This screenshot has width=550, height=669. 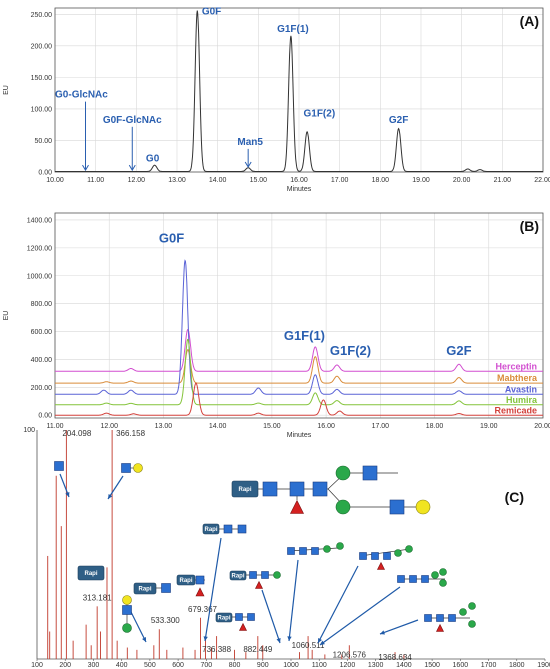 What do you see at coordinates (299, 350) in the screenshot?
I see `panel-b-trace-herceptin` at bounding box center [299, 350].